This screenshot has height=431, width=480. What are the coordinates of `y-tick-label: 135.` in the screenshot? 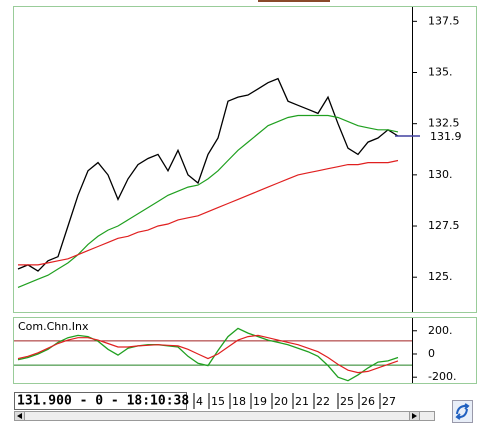 It's located at (440, 72).